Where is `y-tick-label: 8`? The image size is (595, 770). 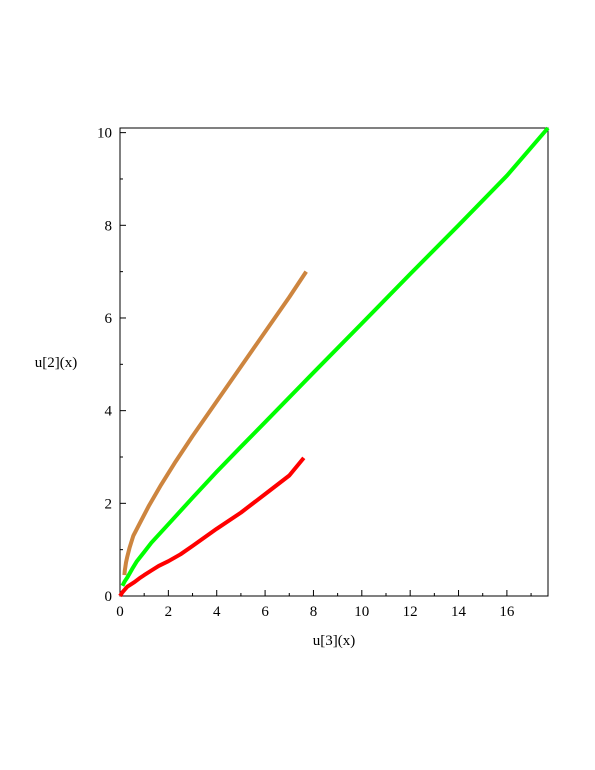
y-tick-label: 8 is located at coordinates (109, 226).